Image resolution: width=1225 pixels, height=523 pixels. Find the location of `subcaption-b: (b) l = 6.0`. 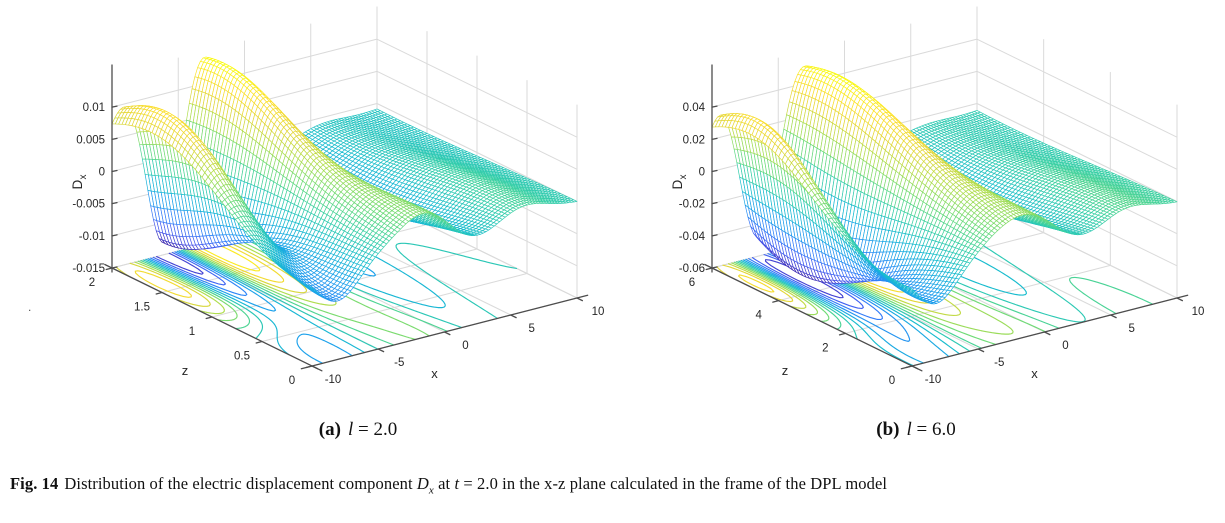

subcaption-b: (b) l = 6.0 is located at coordinates (916, 430).